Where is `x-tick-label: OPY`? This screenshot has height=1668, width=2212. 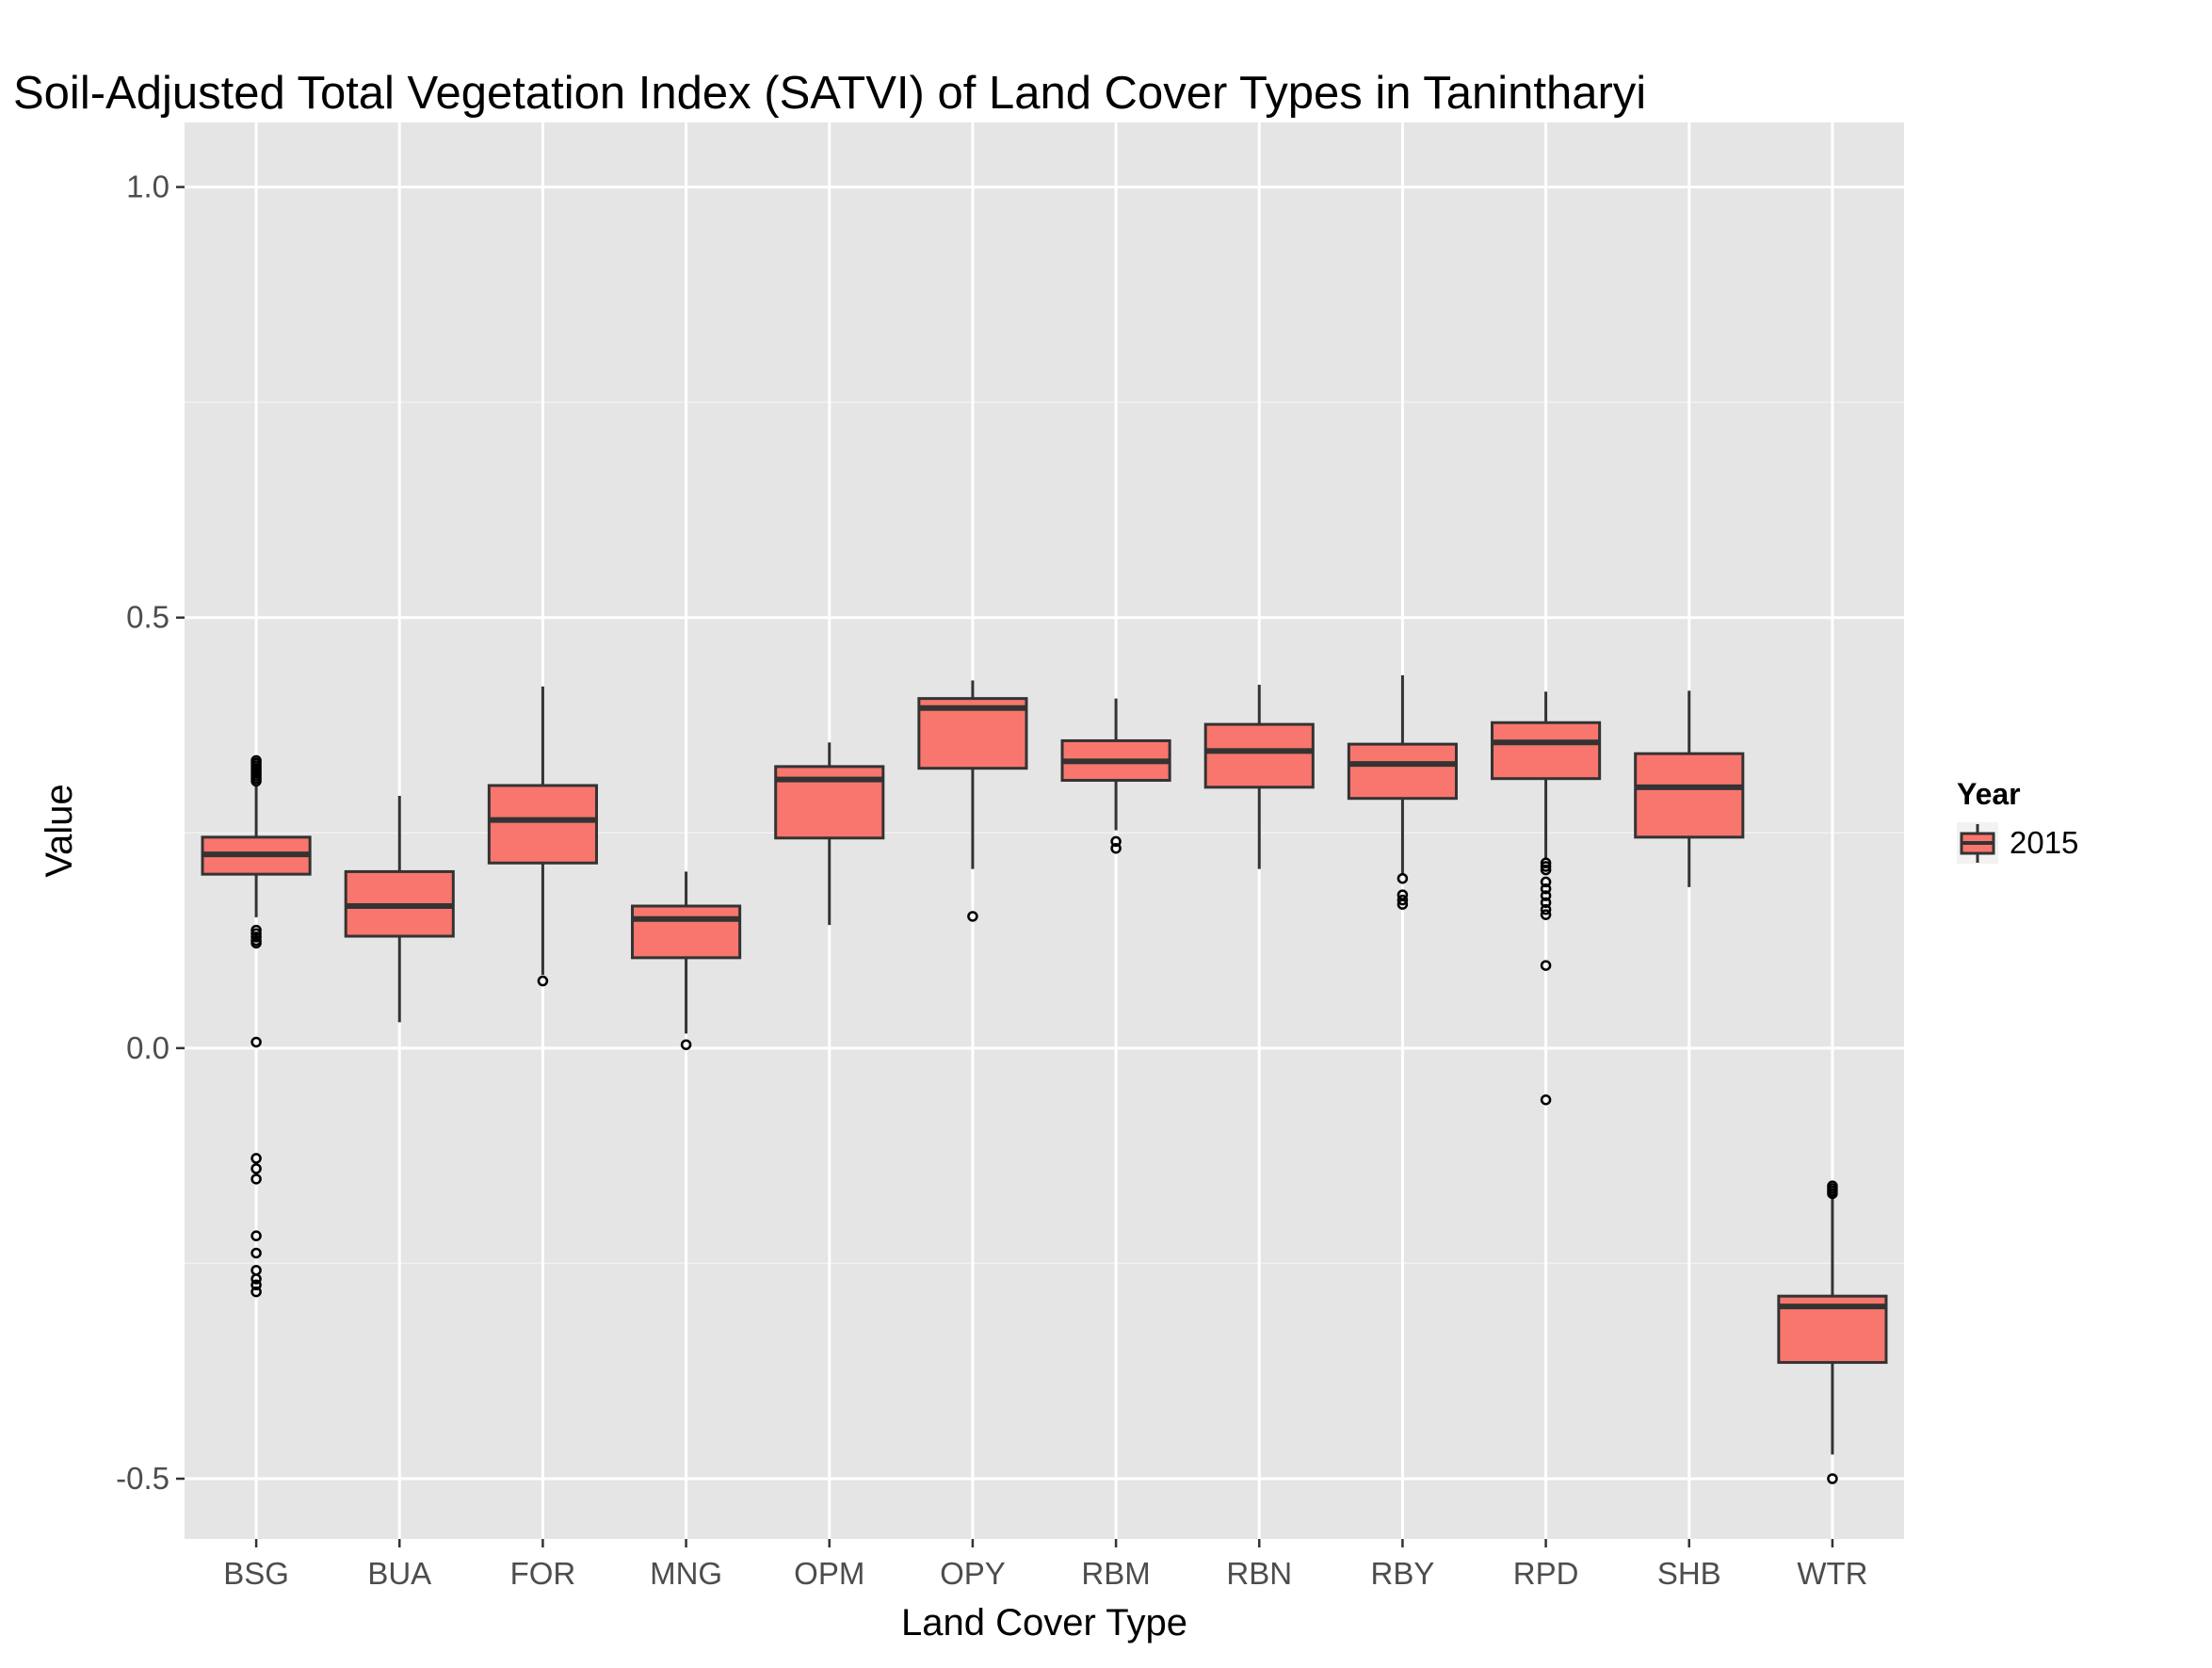 x-tick-label: OPY is located at coordinates (973, 1574).